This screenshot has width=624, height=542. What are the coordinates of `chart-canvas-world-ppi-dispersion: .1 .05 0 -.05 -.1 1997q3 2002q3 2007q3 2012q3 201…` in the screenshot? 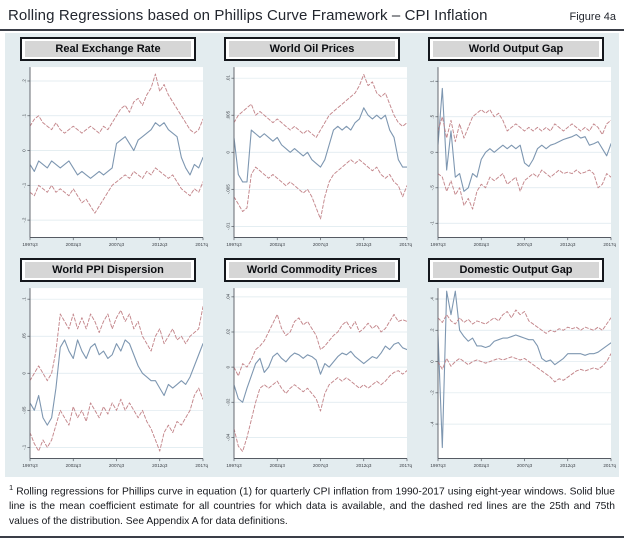 It's located at (115, 378).